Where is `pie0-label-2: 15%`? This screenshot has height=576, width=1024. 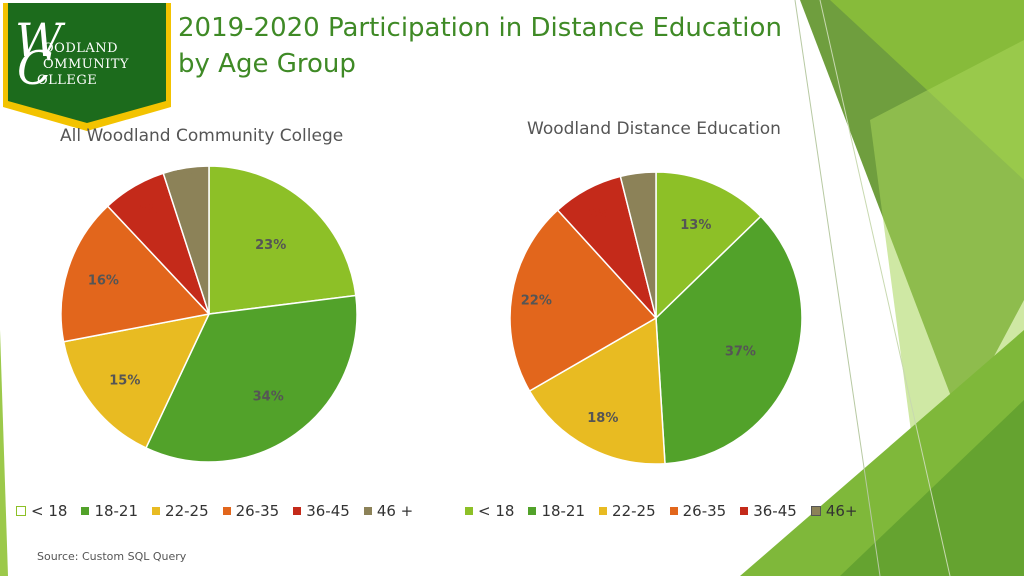
pie0-label-2: 15% is located at coordinates (124, 380).